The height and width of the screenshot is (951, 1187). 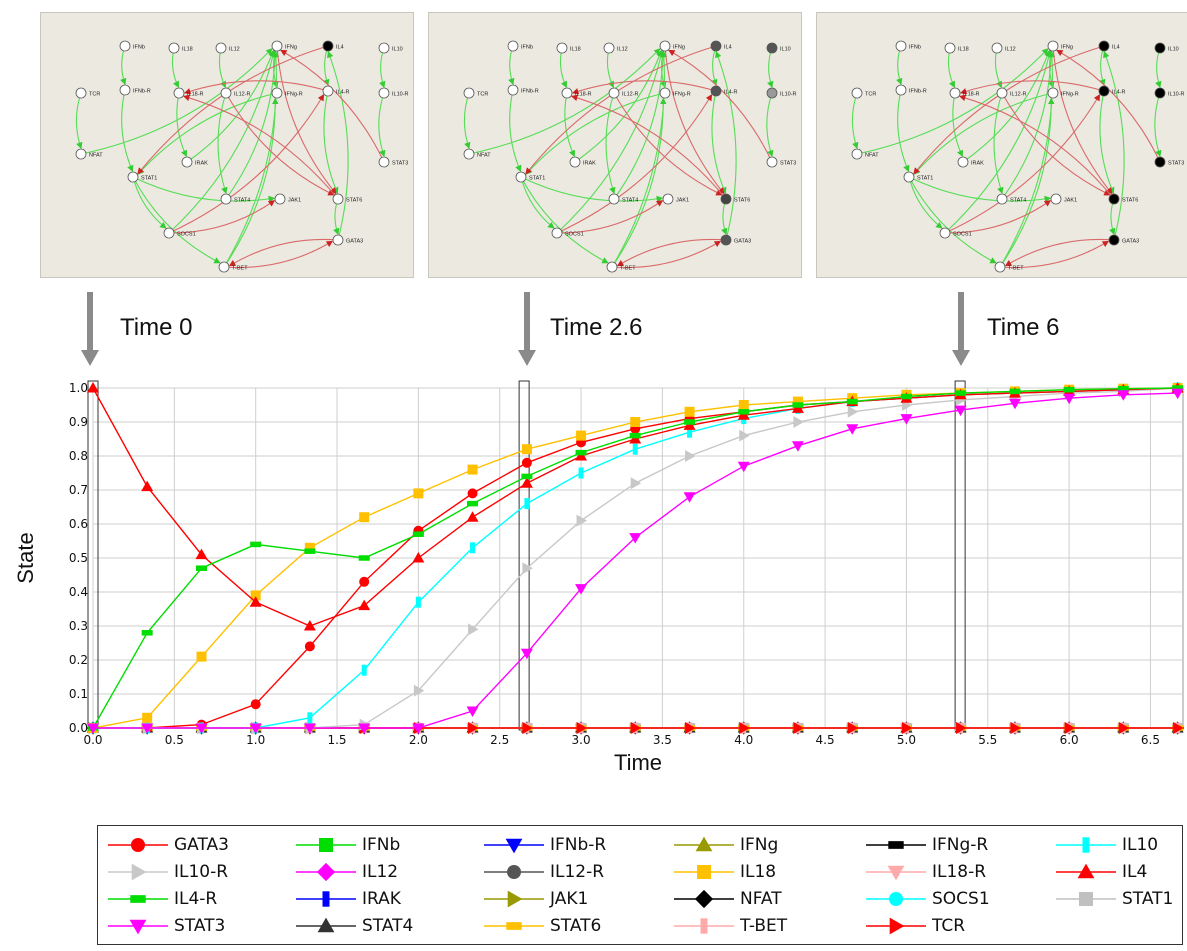 I want to click on node-il10-r, so click(x=384, y=93).